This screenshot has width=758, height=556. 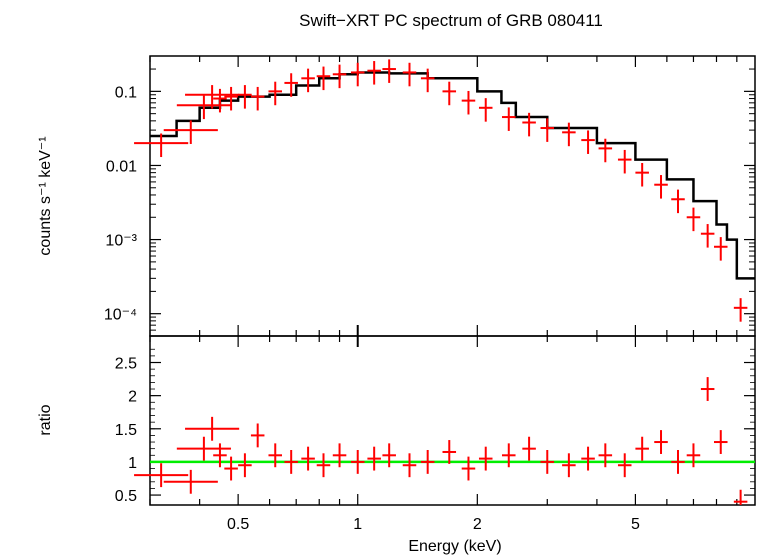 What do you see at coordinates (357, 524) in the screenshot?
I see `x-tick-label: 1` at bounding box center [357, 524].